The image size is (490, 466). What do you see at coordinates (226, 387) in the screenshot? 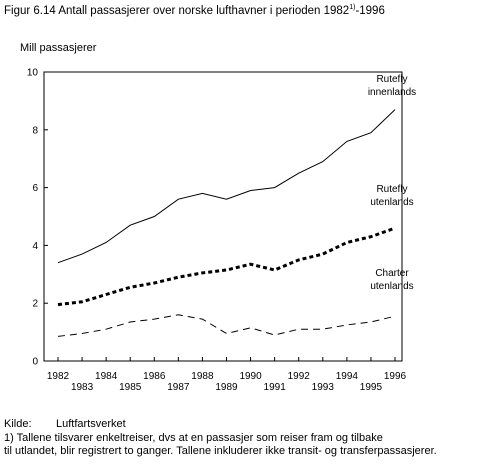
I see `x-tick-label: 1989` at bounding box center [226, 387].